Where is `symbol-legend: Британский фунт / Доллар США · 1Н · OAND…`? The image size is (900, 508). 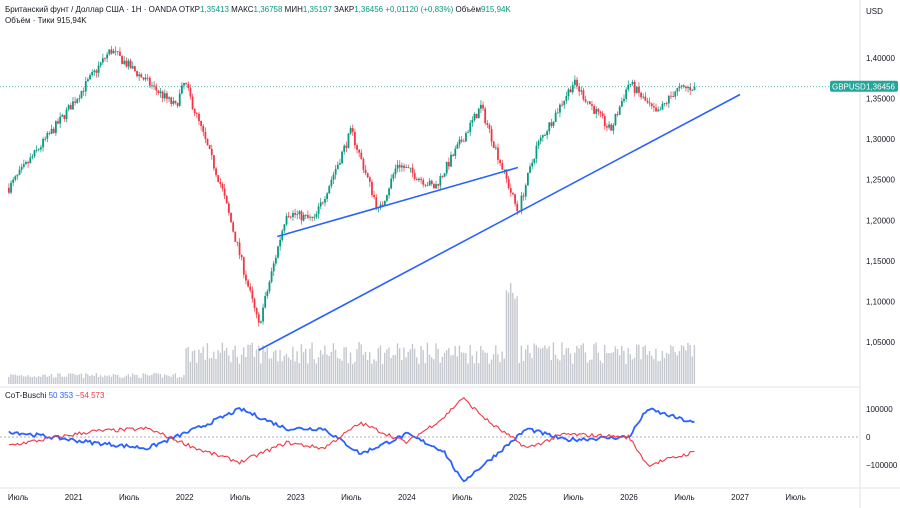
symbol-legend: Британский фунт / Доллар США · 1Н · OAND… is located at coordinates (258, 9).